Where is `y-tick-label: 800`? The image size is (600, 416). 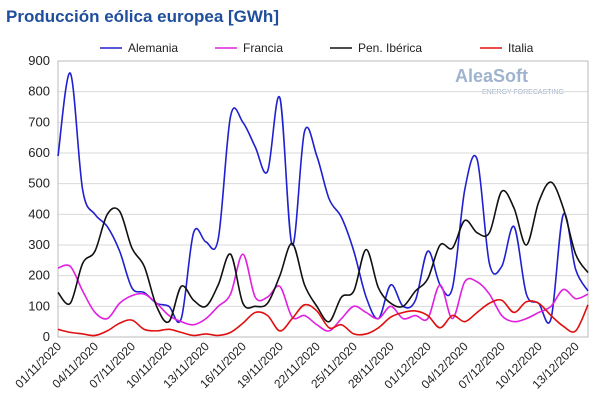 y-tick-label: 800 is located at coordinates (39, 91).